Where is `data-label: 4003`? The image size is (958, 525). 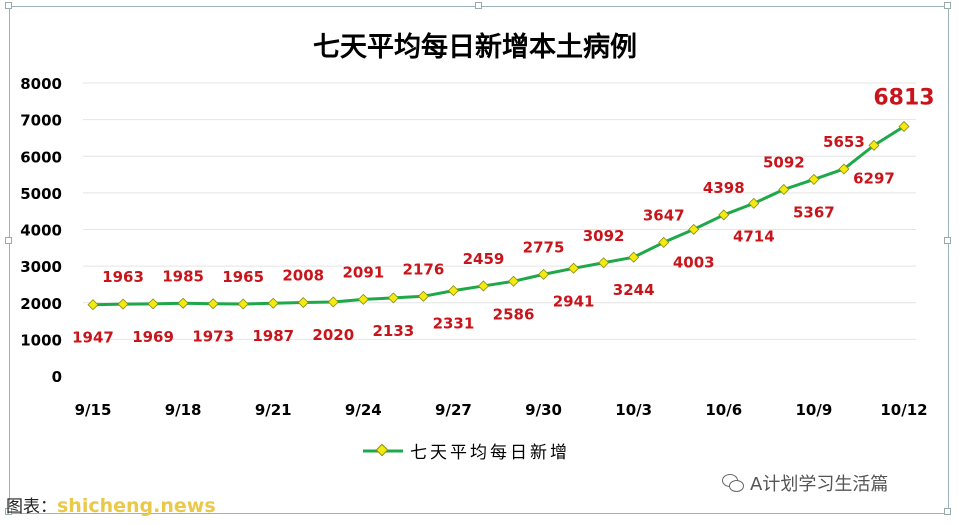
data-label: 4003 is located at coordinates (694, 262).